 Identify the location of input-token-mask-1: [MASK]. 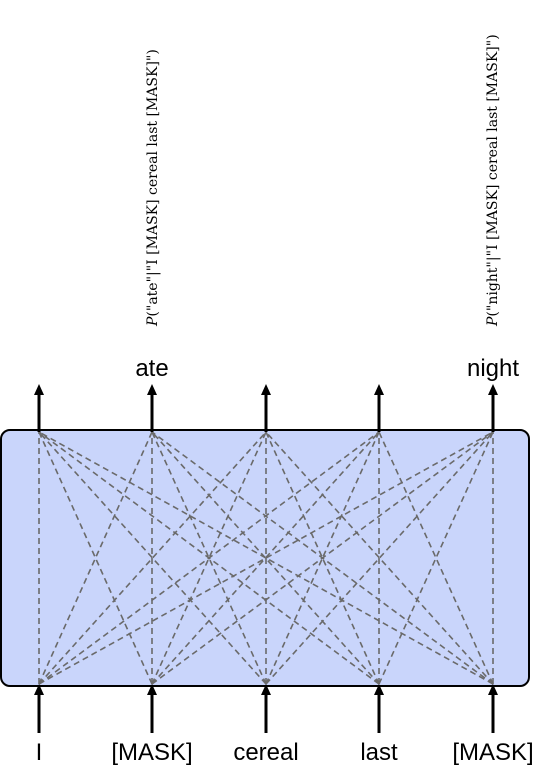
(151, 752).